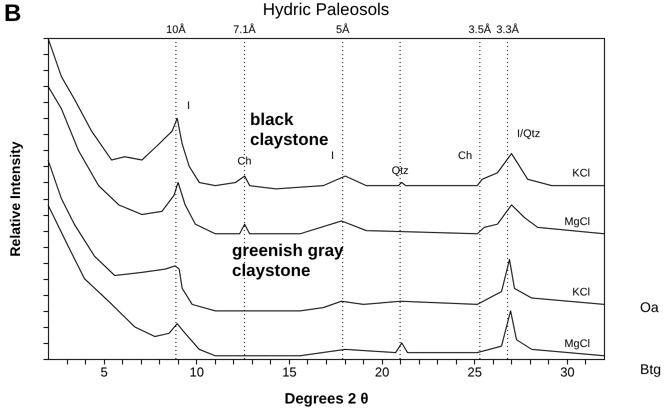 Image resolution: width=671 pixels, height=413 pixels. Describe the element at coordinates (480, 29) in the screenshot. I see `ref-line-label: 3.5Å` at that location.